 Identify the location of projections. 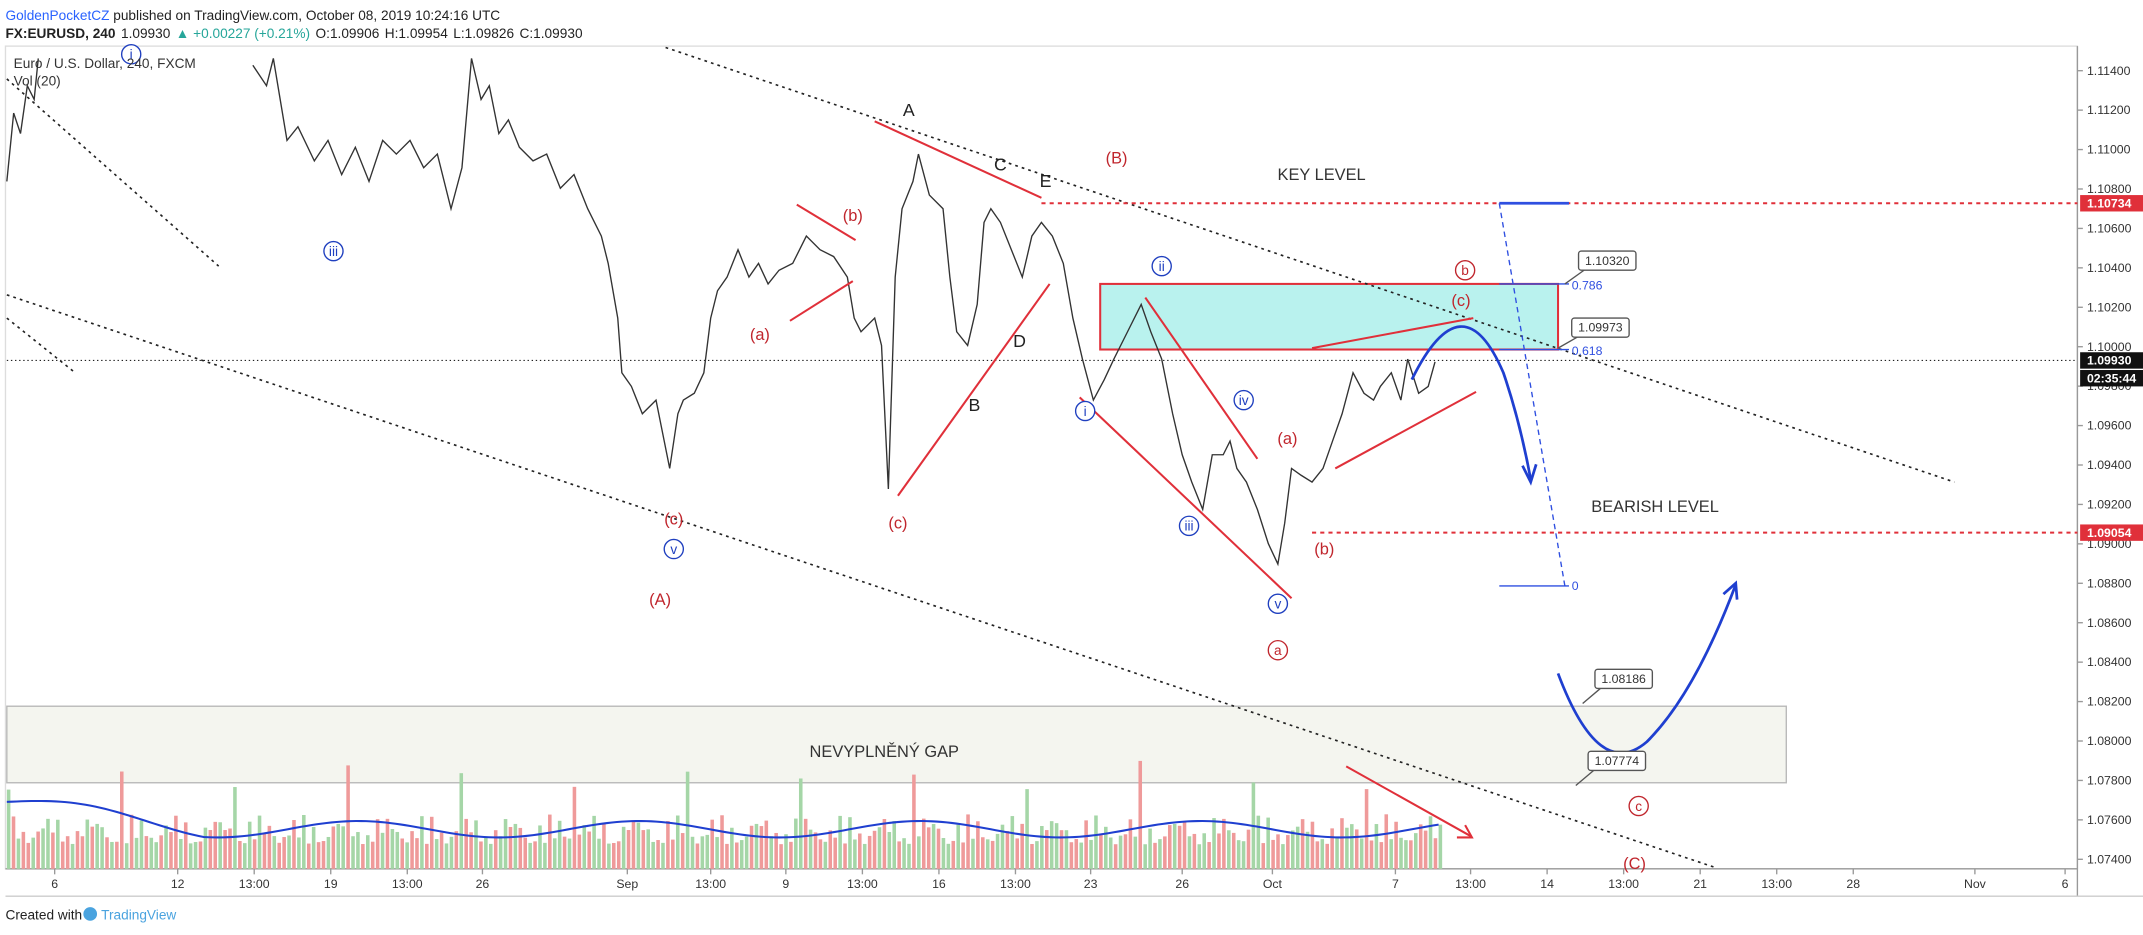
(1574, 540).